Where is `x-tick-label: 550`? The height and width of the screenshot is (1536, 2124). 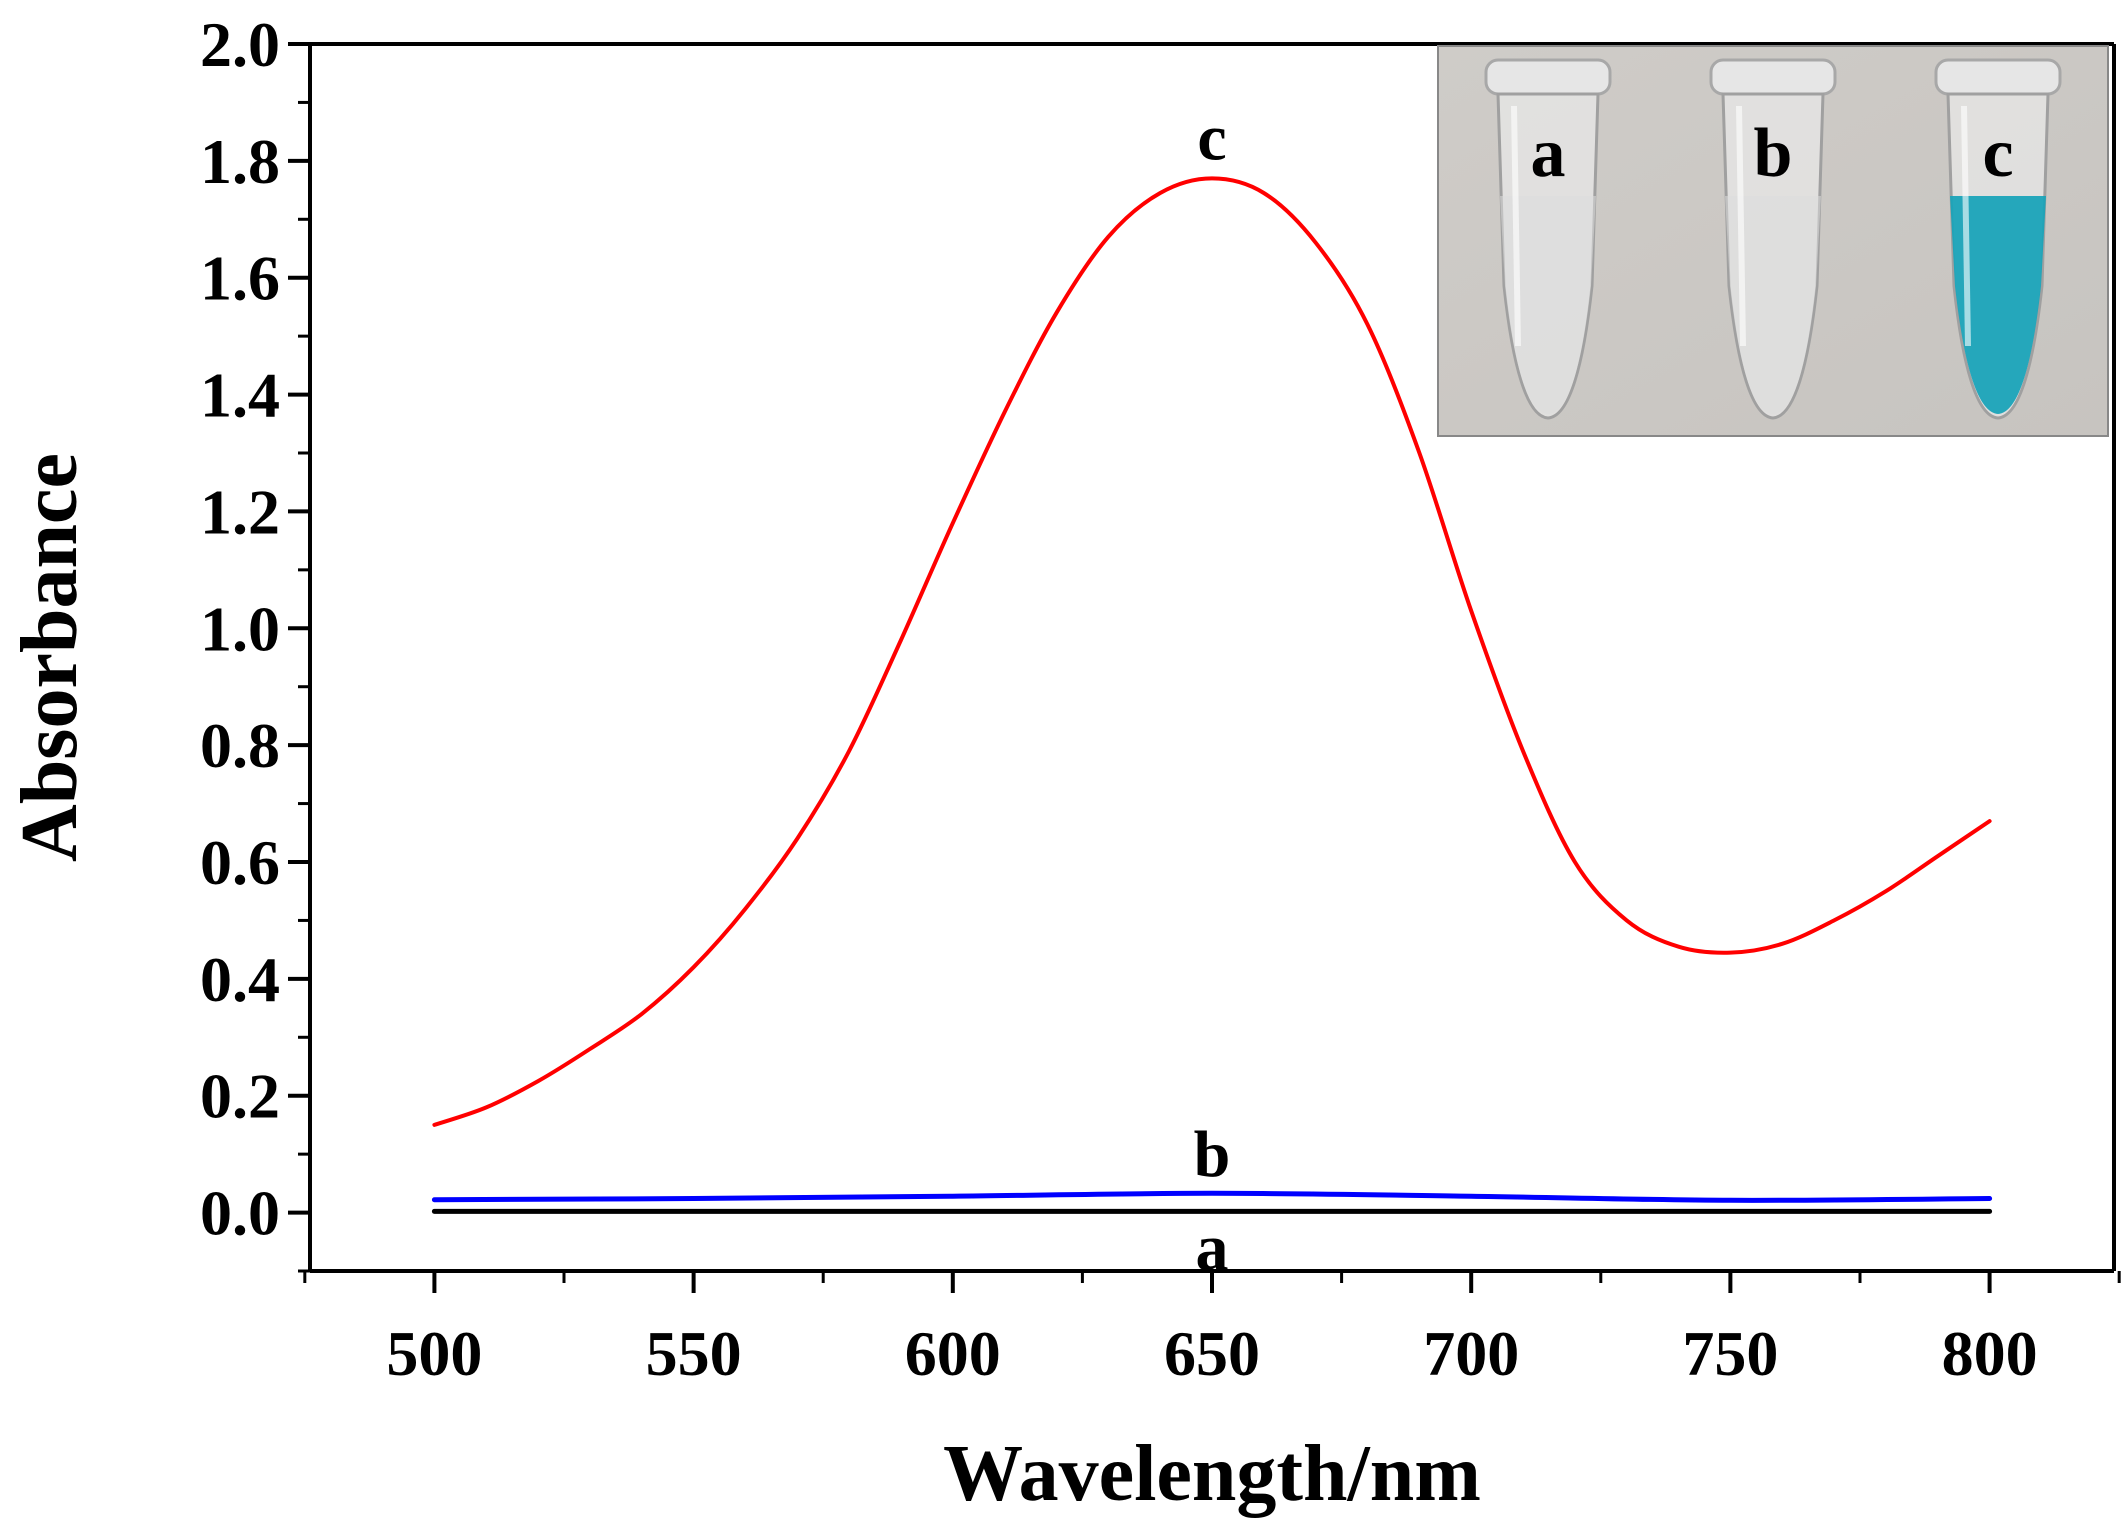
x-tick-label: 550 is located at coordinates (694, 1353).